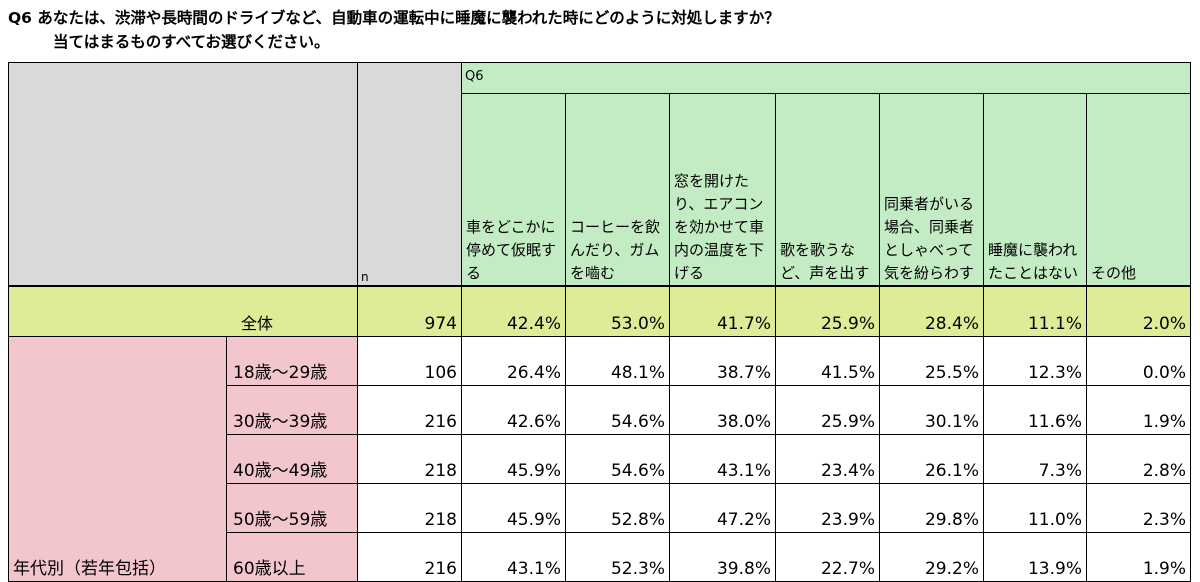 The height and width of the screenshot is (582, 1200). I want to click on row-value: 2.8%, so click(1138, 458).